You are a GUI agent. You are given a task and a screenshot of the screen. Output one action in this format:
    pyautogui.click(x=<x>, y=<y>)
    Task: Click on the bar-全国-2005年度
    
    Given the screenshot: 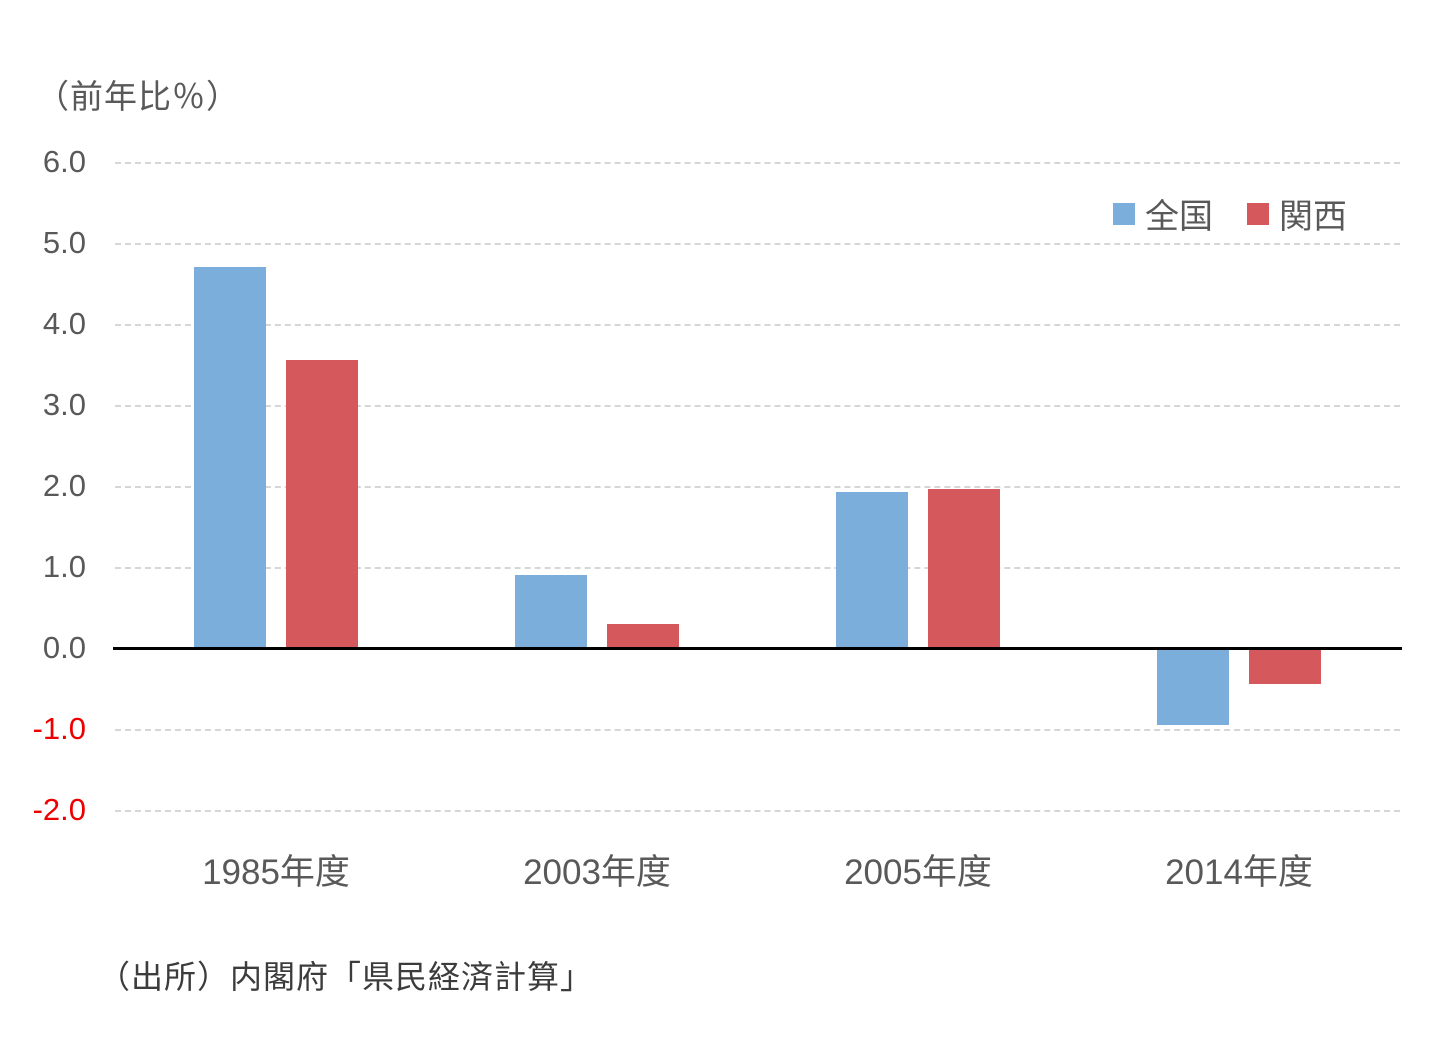 What is the action you would take?
    pyautogui.click(x=872, y=569)
    